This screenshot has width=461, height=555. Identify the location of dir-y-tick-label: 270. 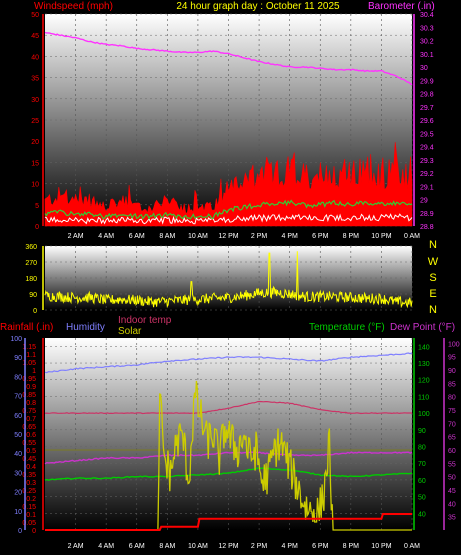
(31, 263).